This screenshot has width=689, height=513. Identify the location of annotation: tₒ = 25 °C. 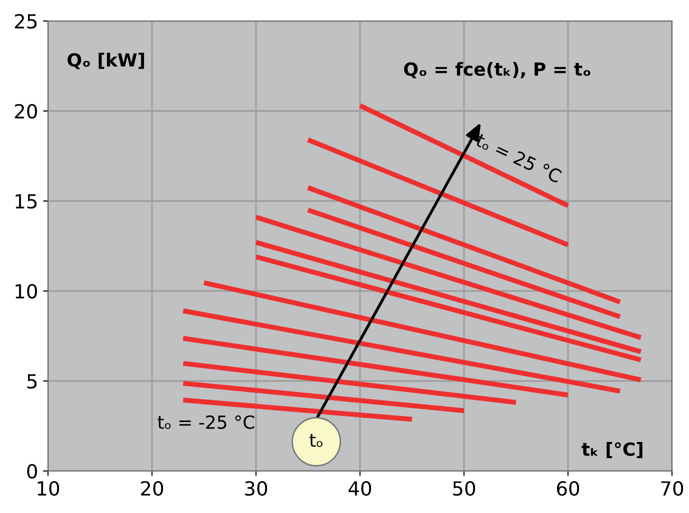
(518, 158).